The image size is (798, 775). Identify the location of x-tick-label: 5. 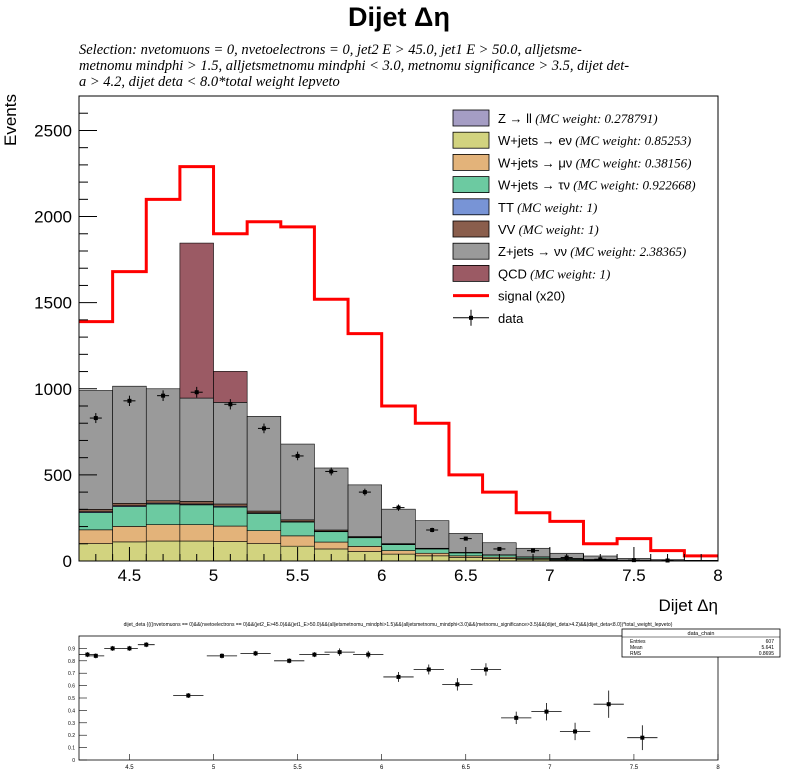
(213, 575).